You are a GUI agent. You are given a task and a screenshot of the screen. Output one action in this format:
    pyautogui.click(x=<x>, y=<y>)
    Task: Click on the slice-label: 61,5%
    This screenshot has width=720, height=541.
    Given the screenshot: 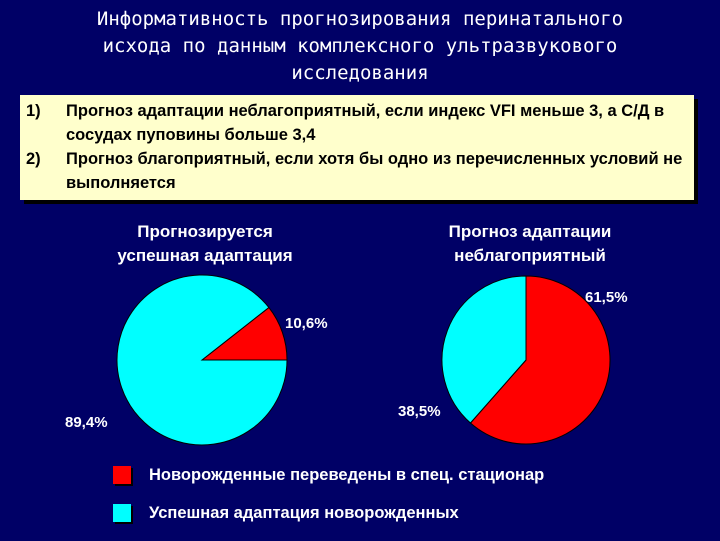 What is the action you would take?
    pyautogui.click(x=606, y=297)
    